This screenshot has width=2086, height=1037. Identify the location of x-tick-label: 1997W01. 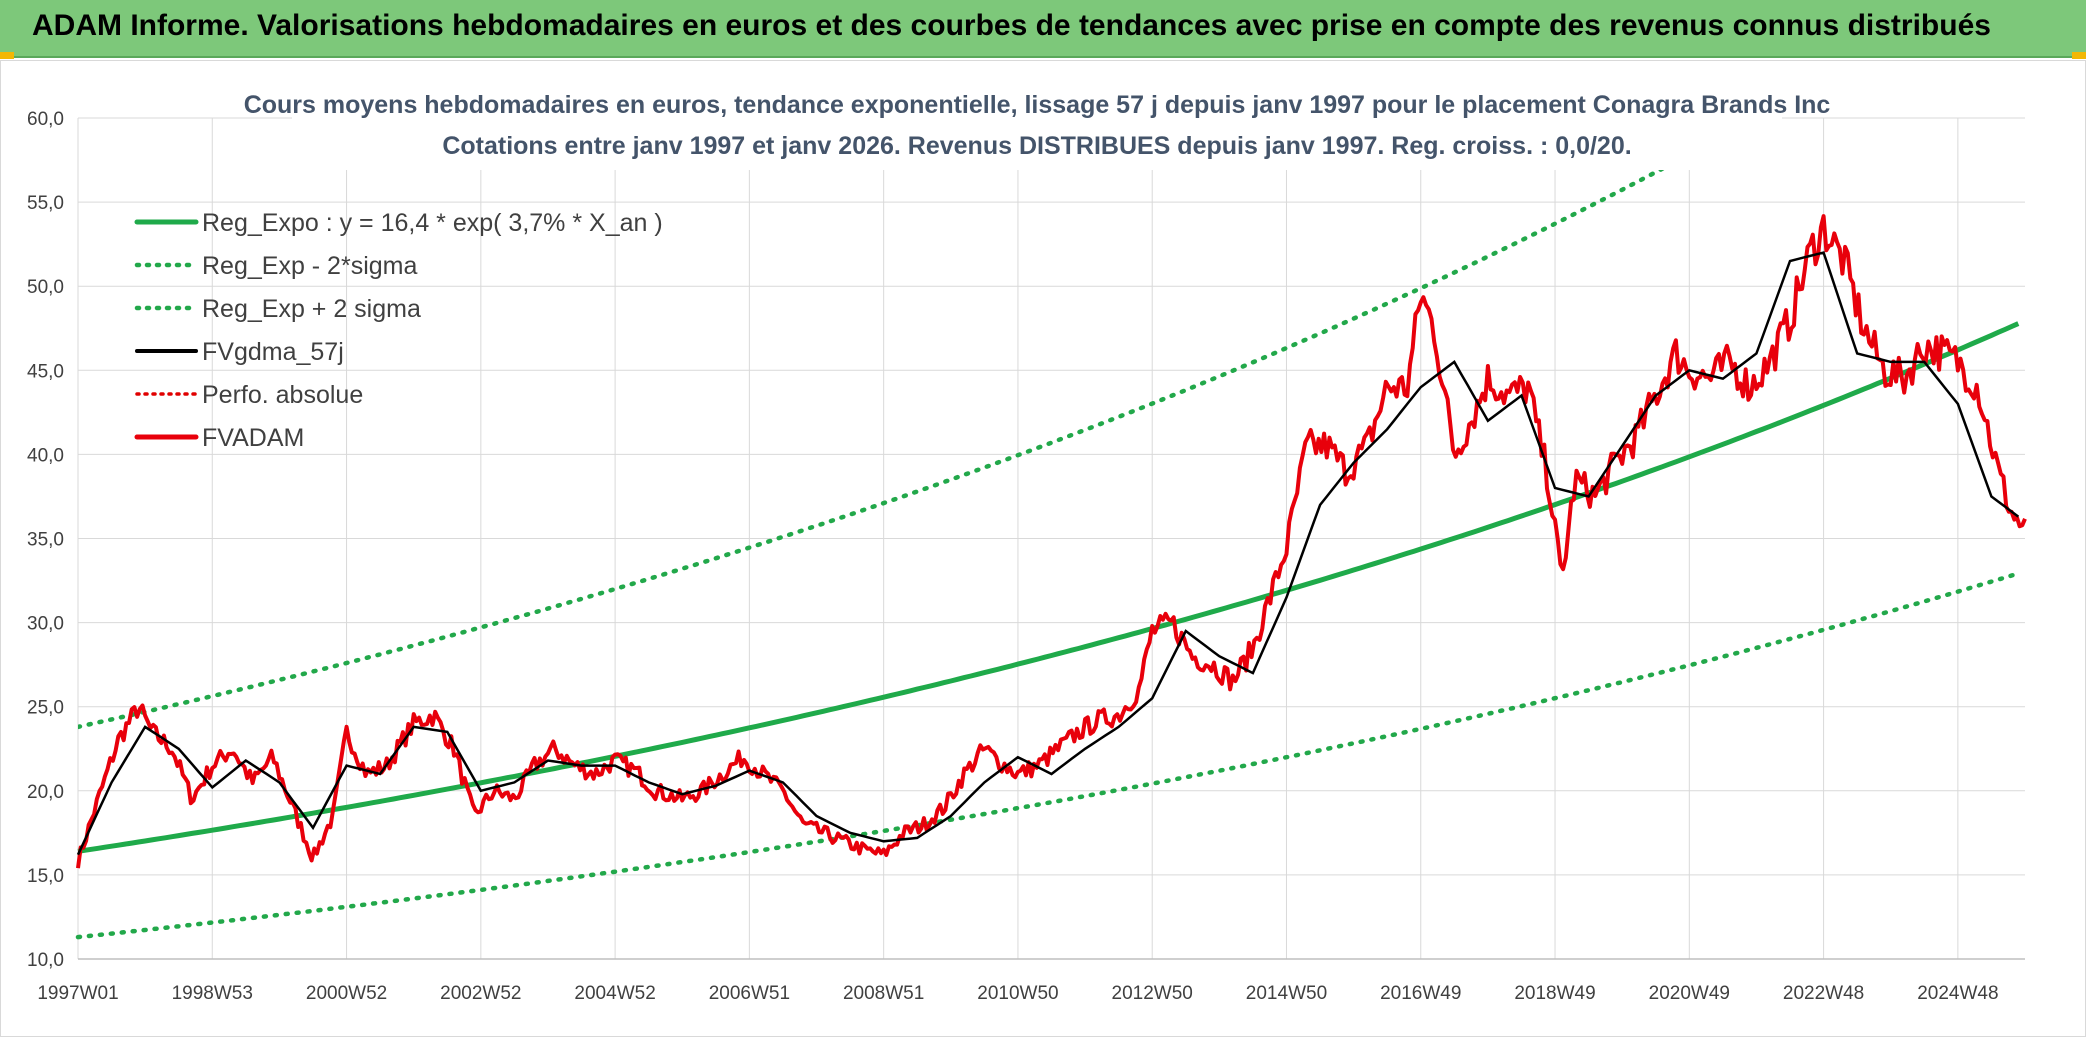
(77, 993).